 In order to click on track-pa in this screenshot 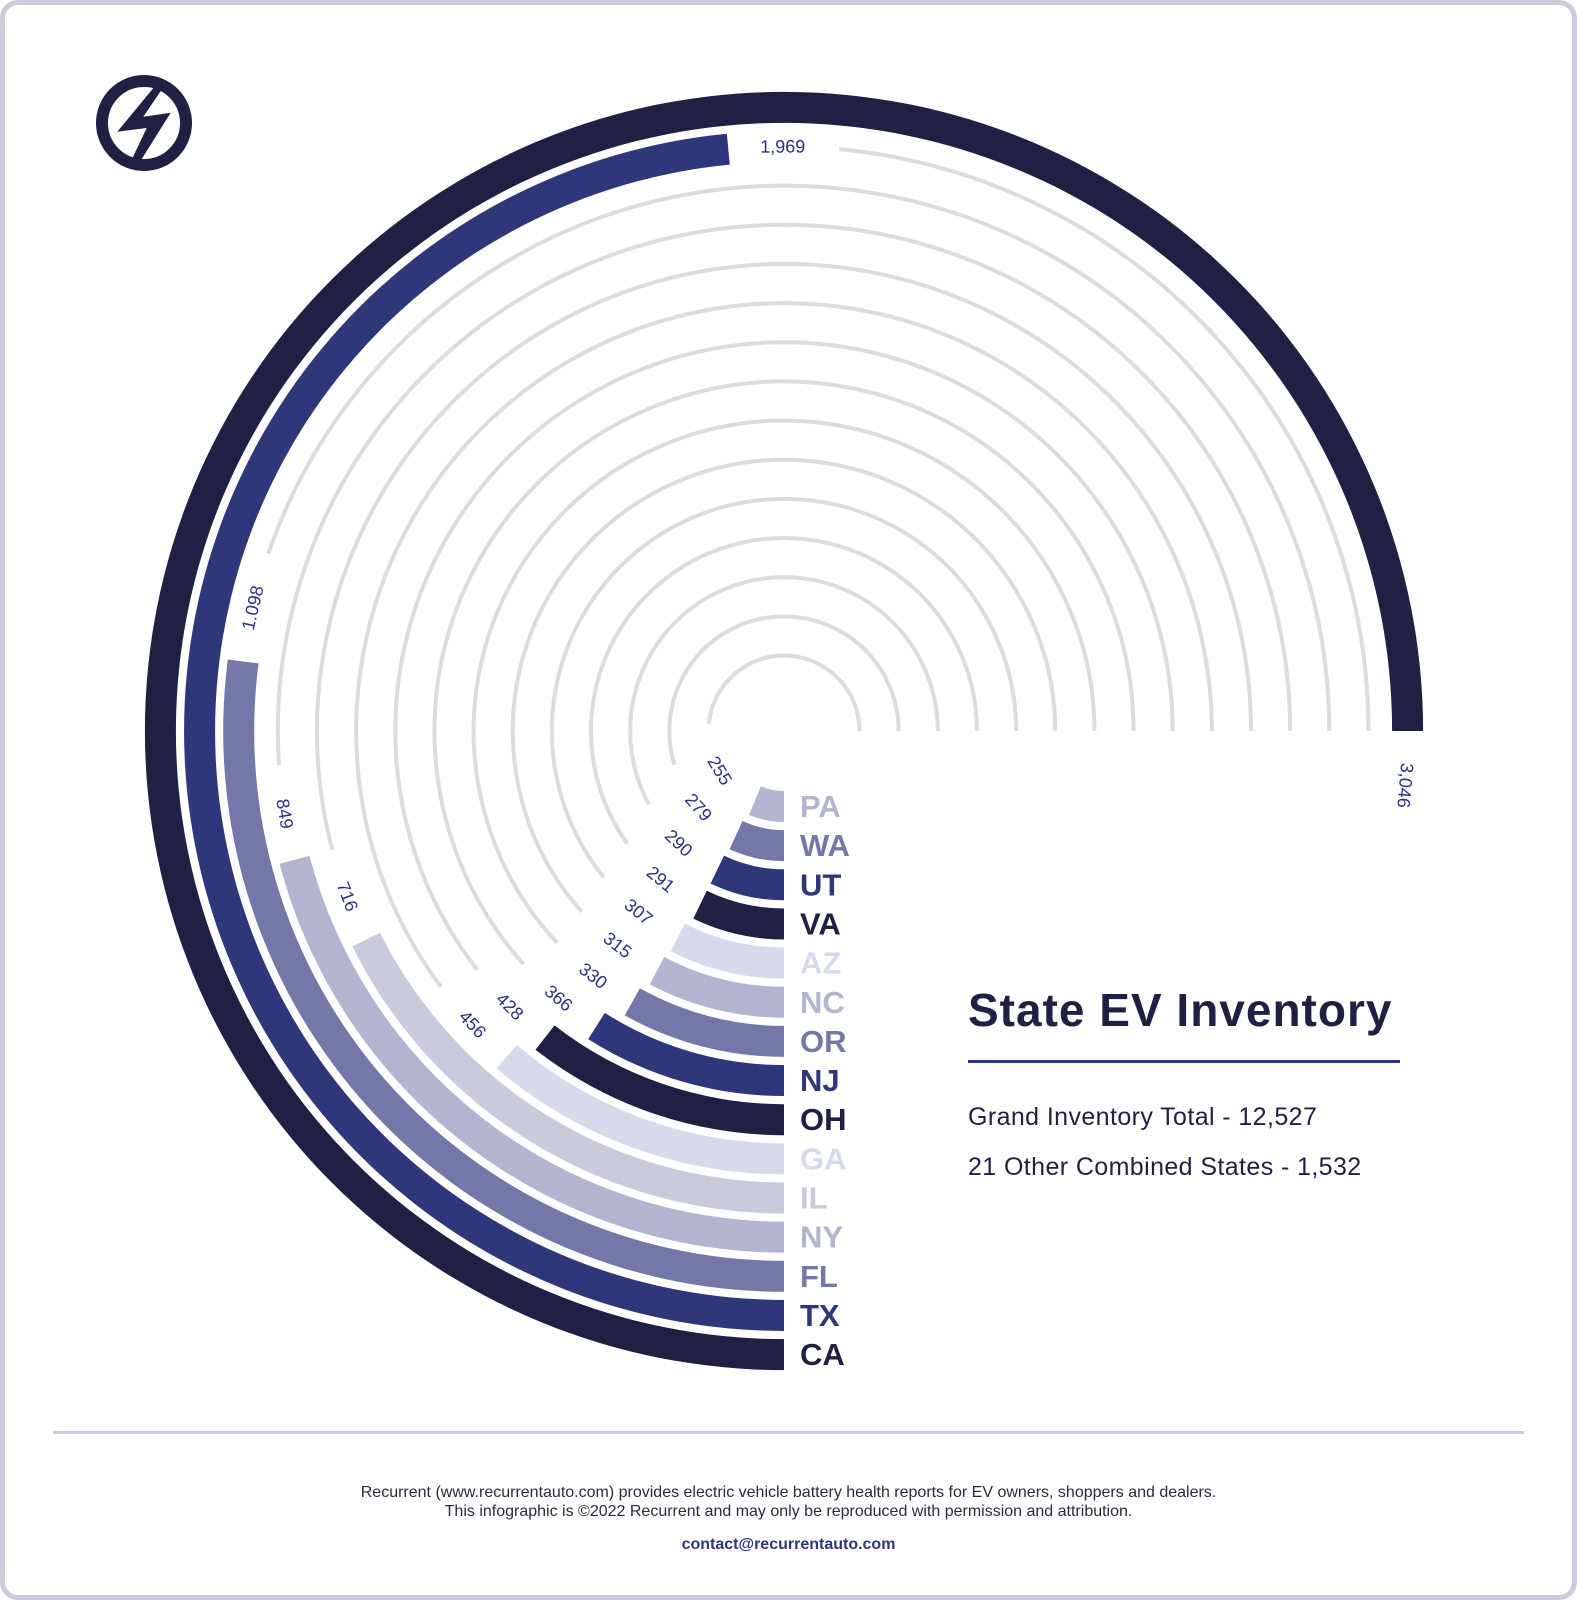, I will do `click(784, 692)`.